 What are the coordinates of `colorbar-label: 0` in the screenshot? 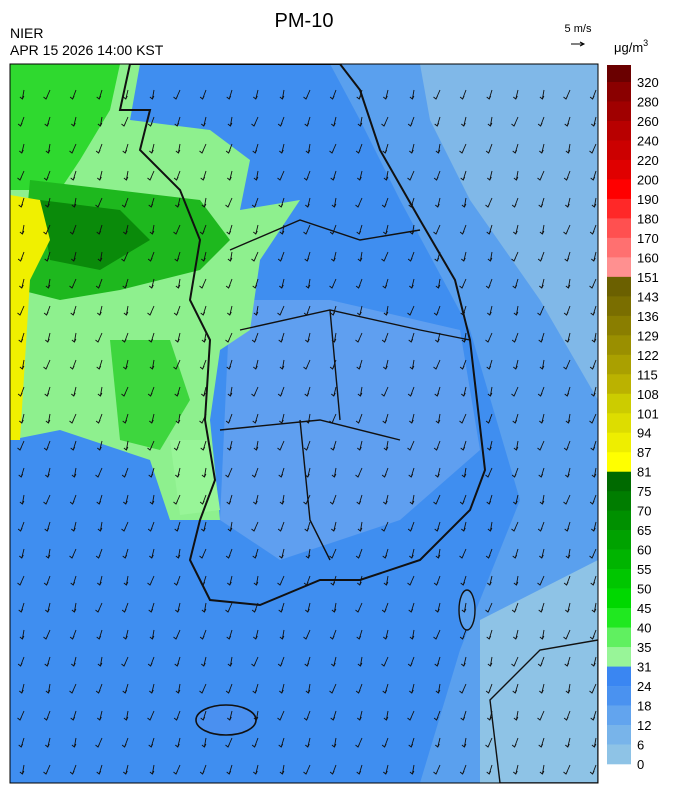 It's located at (640, 764).